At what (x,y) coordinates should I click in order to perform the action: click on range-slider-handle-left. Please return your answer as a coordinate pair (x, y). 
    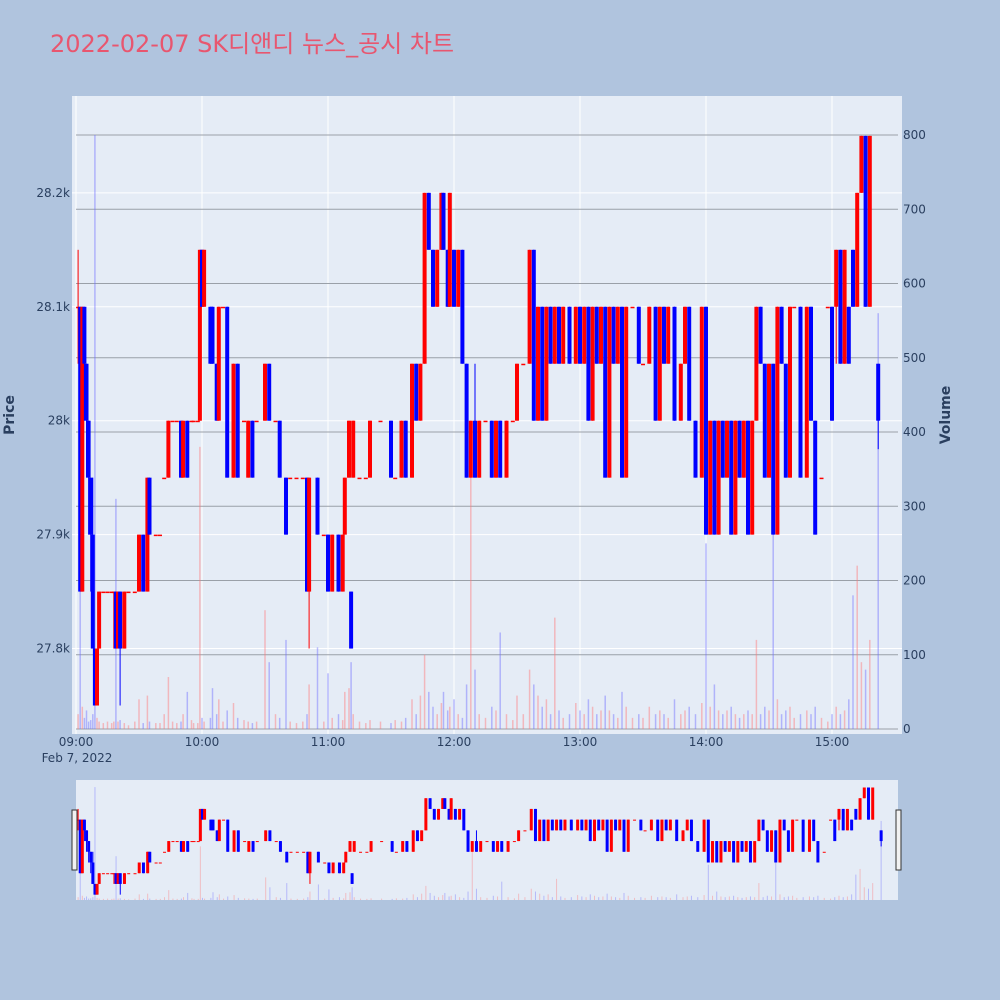
    Looking at the image, I should click on (74, 840).